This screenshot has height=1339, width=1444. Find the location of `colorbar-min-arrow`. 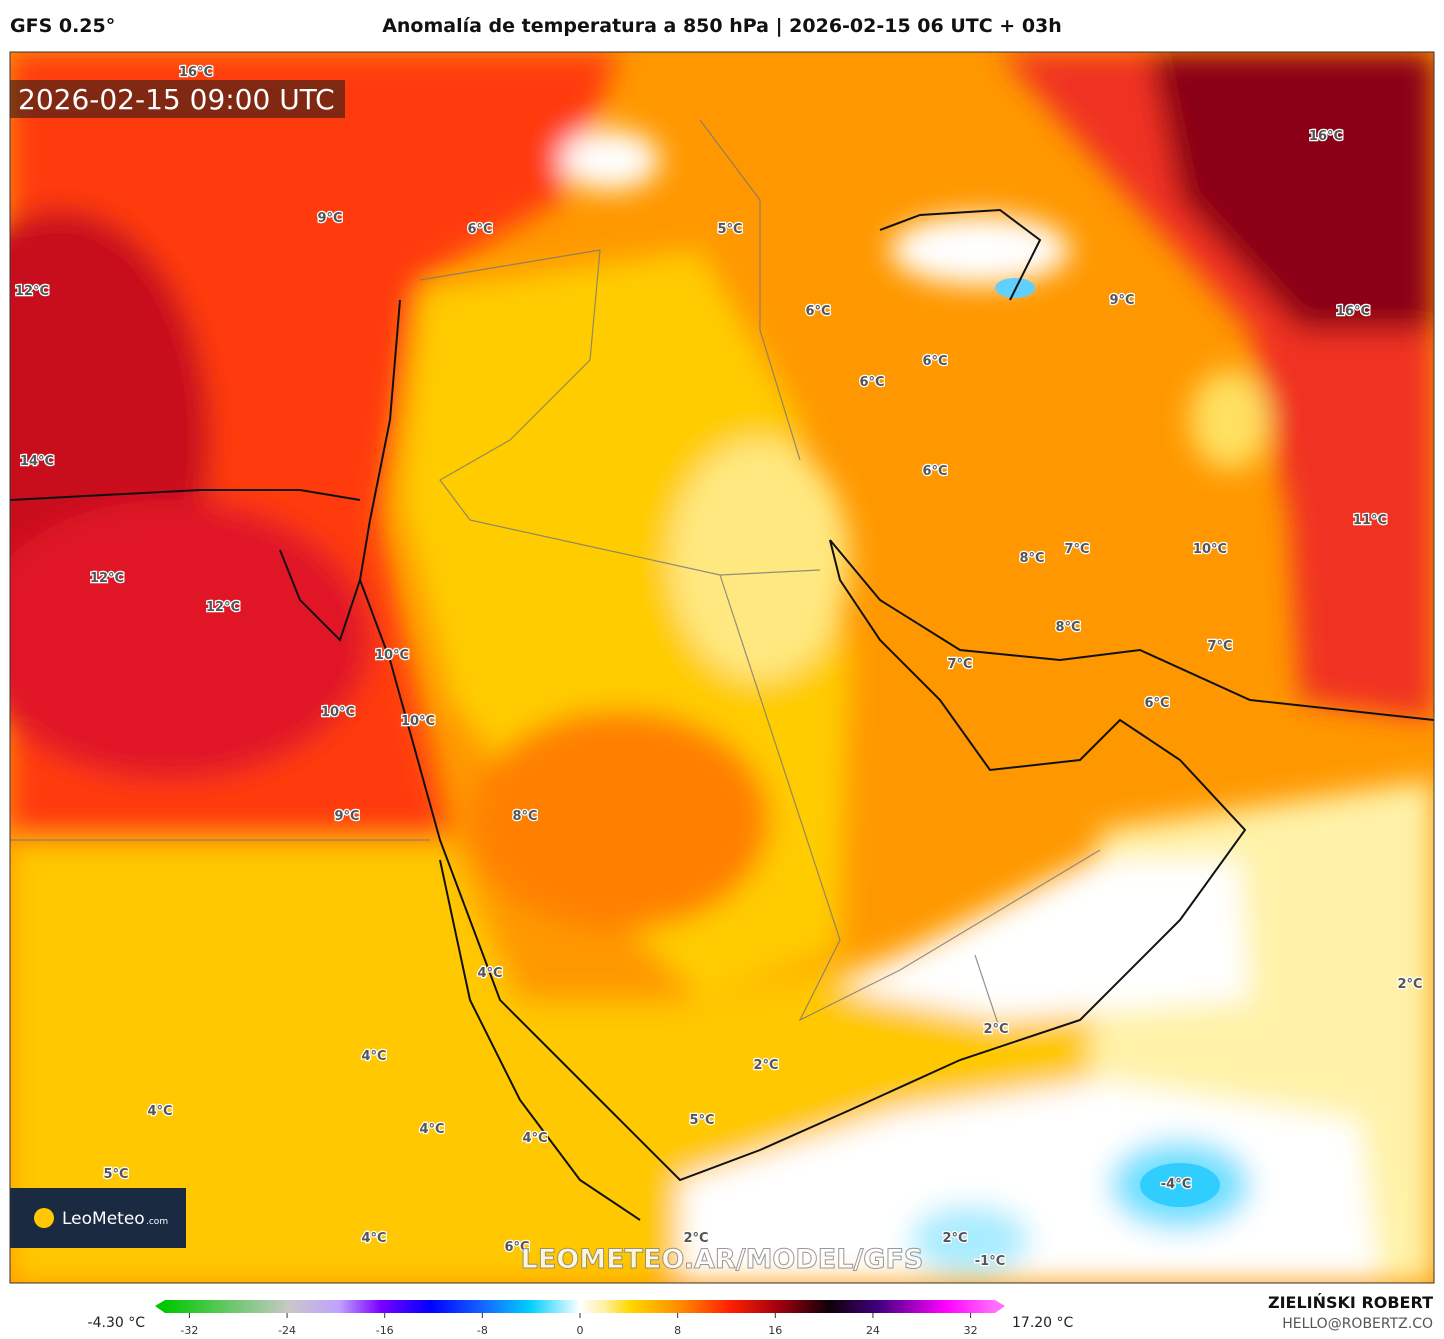

colorbar-min-arrow is located at coordinates (160, 1306).